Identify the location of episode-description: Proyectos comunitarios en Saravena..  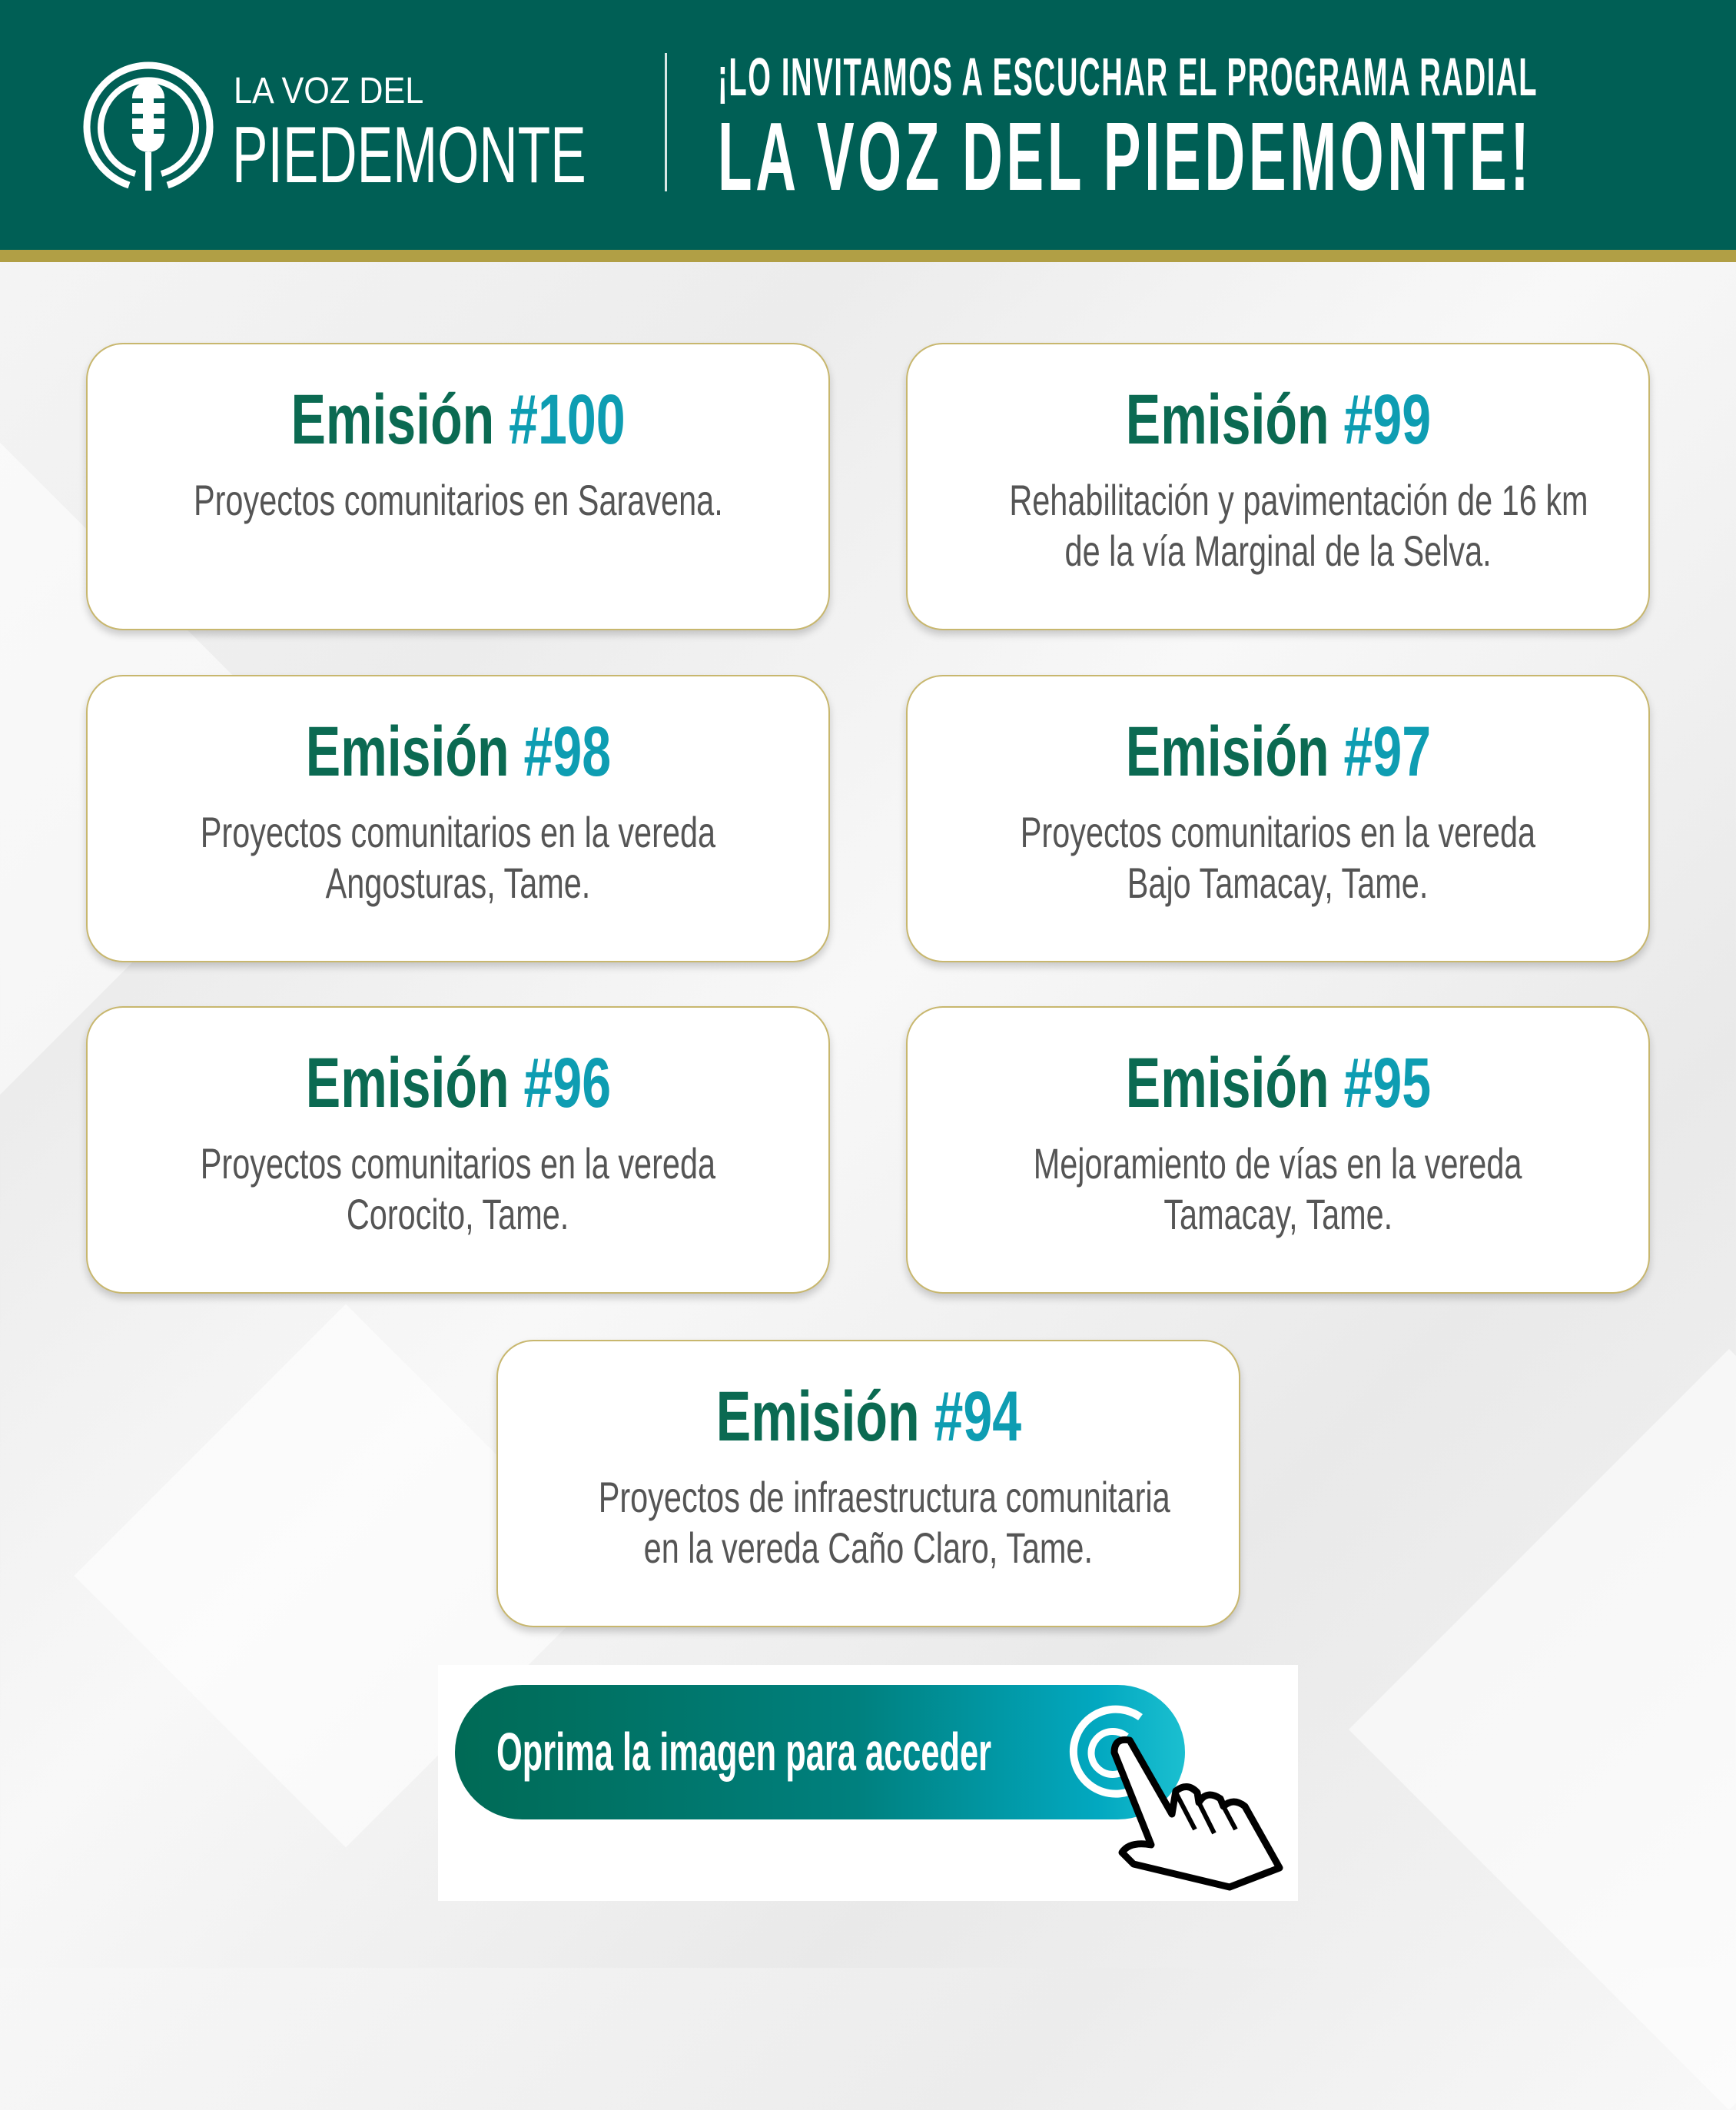
(458, 500).